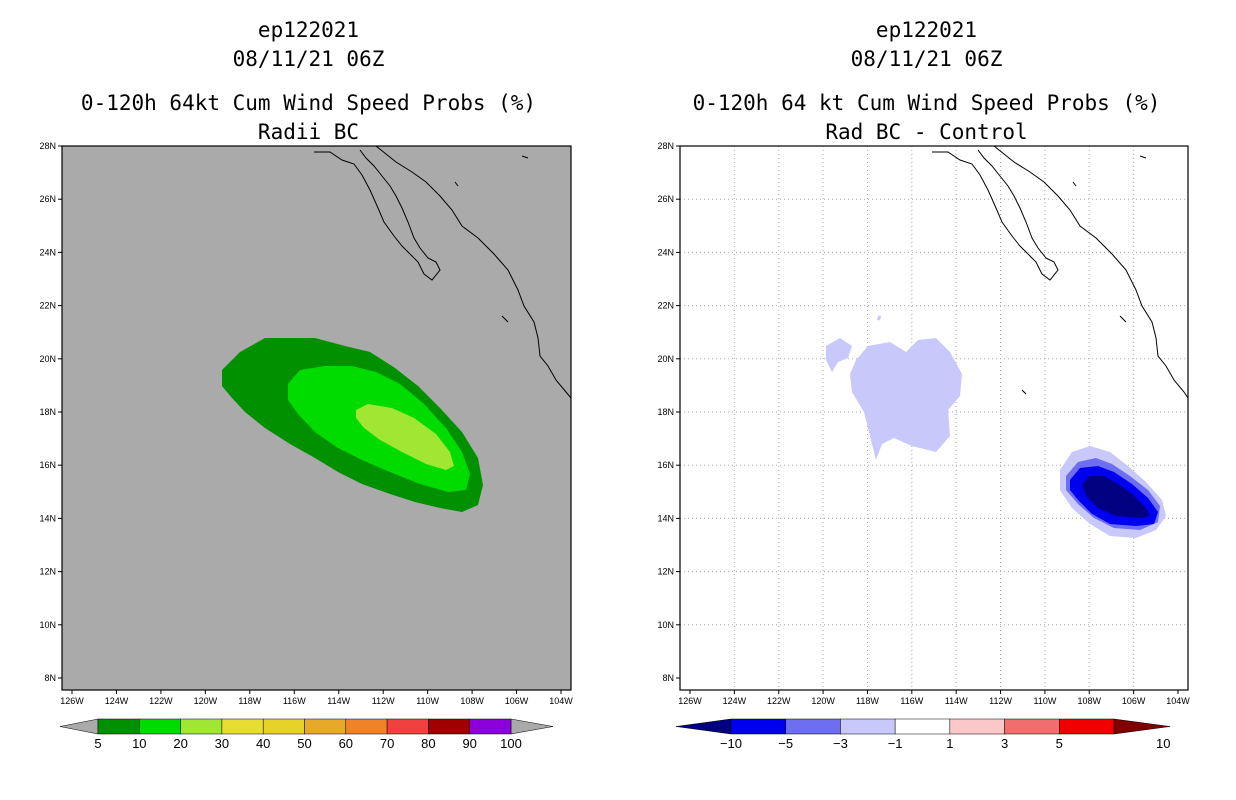 The image size is (1236, 800). I want to click on left-colorbar: 5 10 20 30 40 50 60 70 80 90 100, so click(306, 734).